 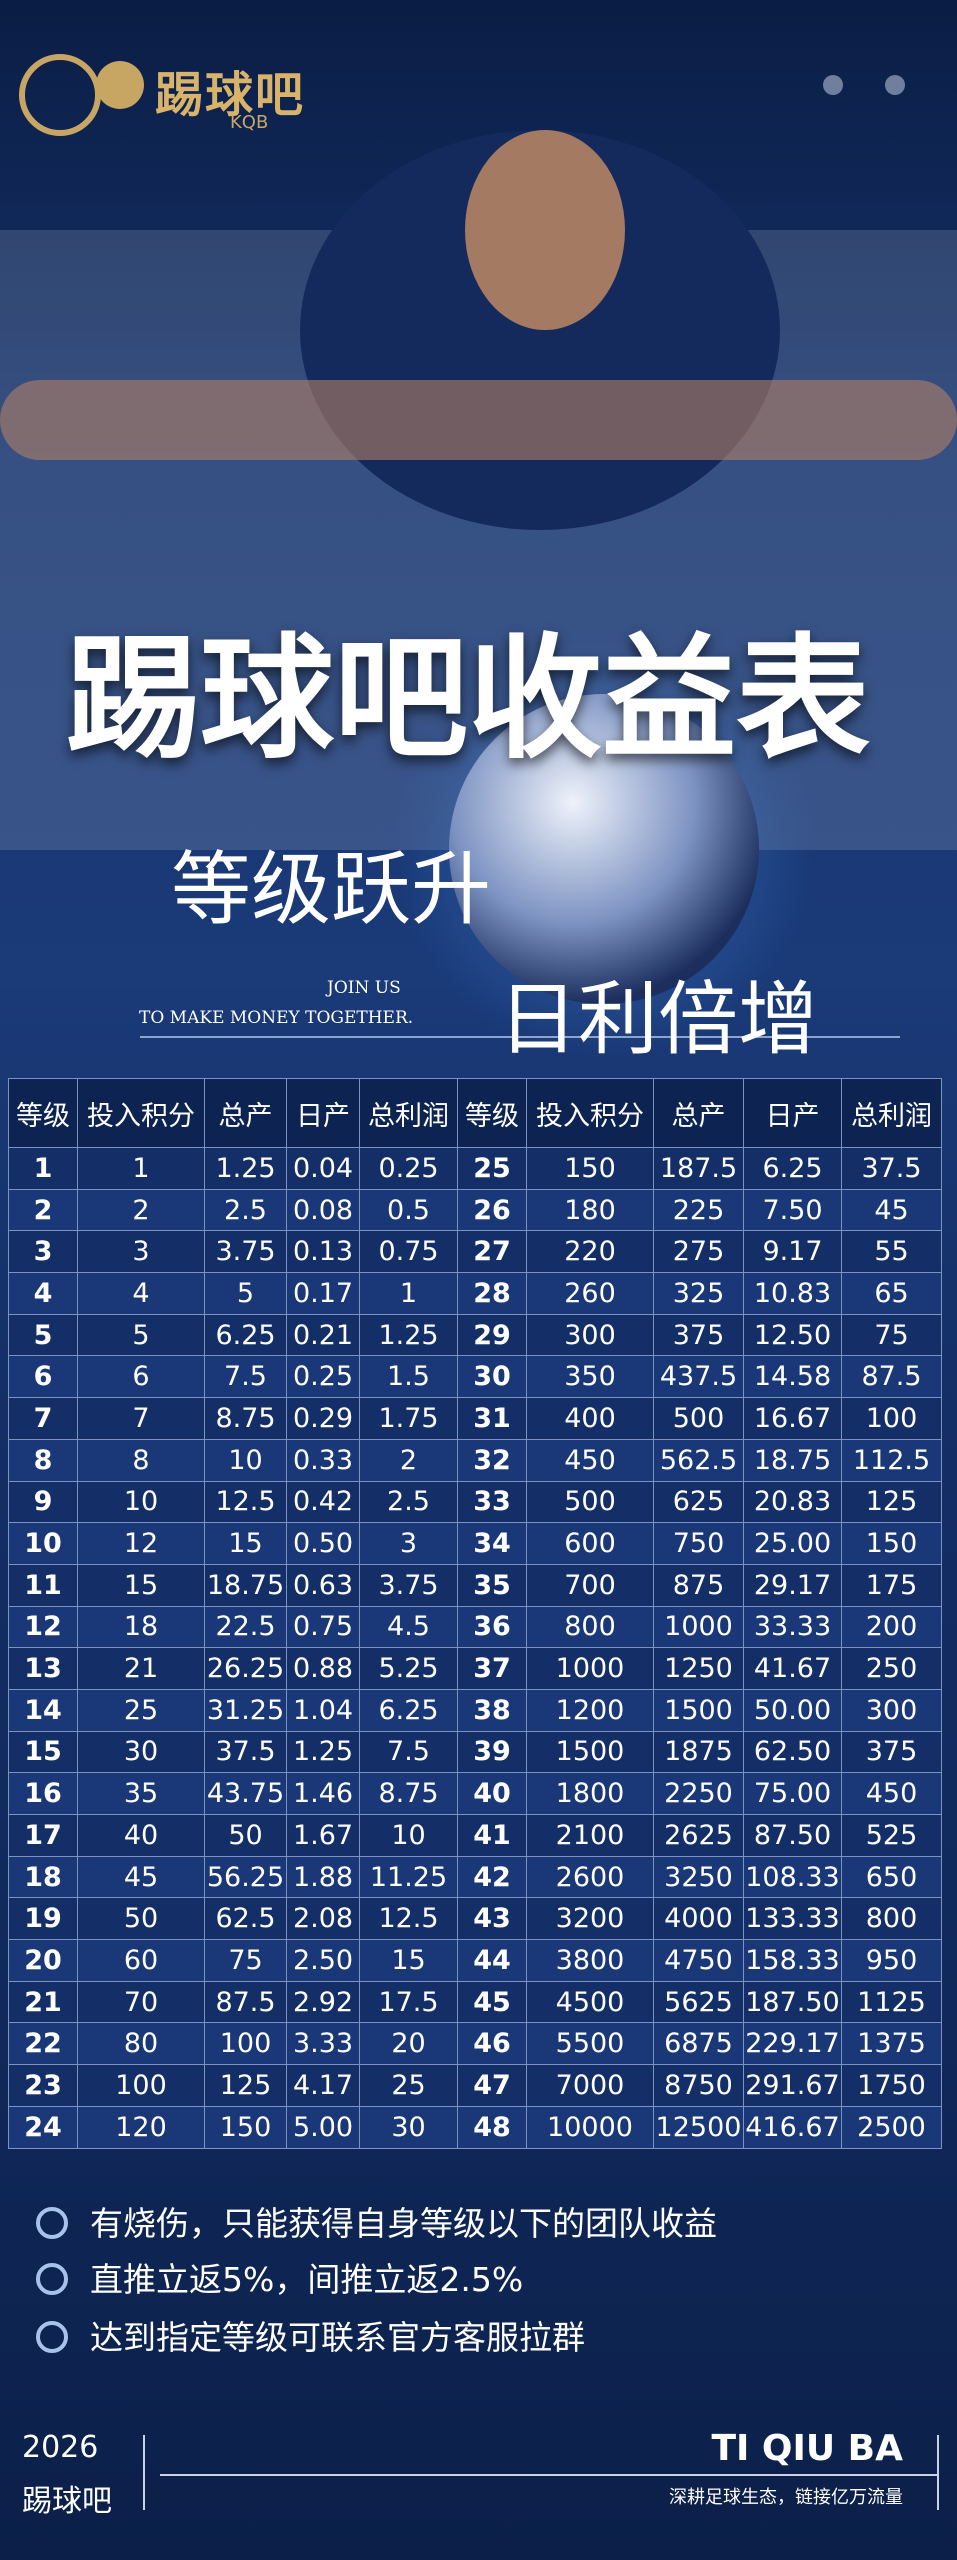 I want to click on note: 直推立返5%，间推立返2.5%, so click(x=307, y=2279).